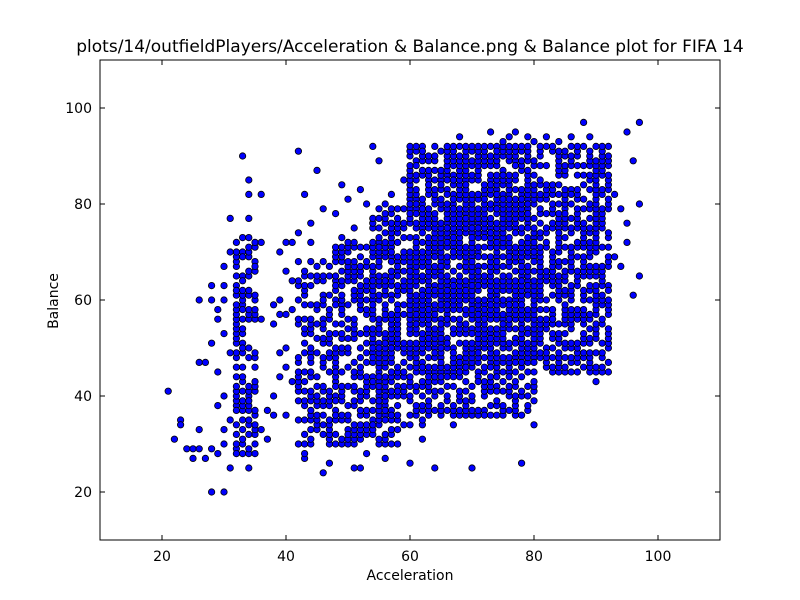  I want to click on y-tick-label: 20, so click(83, 493).